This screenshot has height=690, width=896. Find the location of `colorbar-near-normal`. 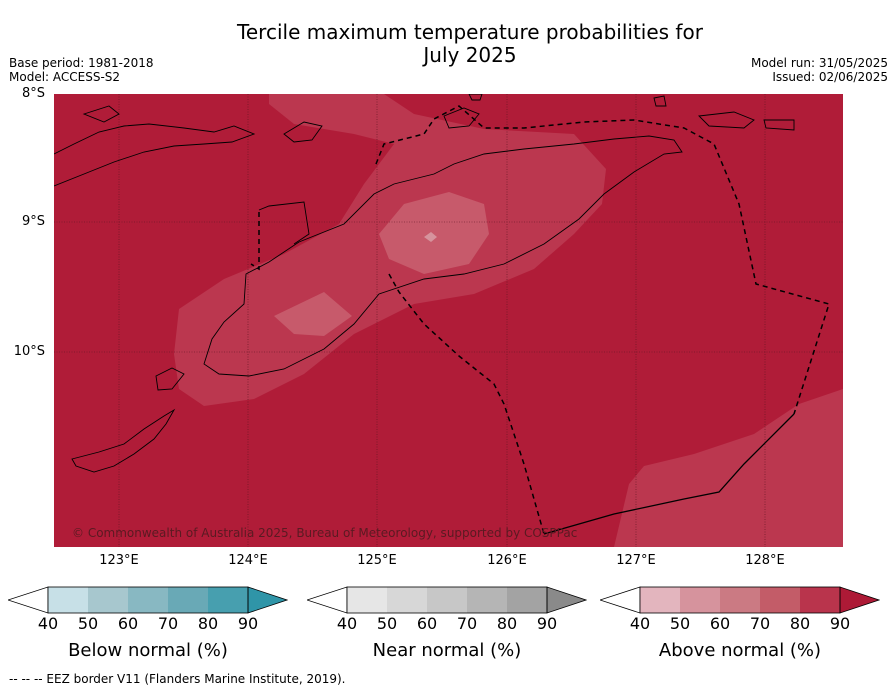

colorbar-near-normal is located at coordinates (447, 600).